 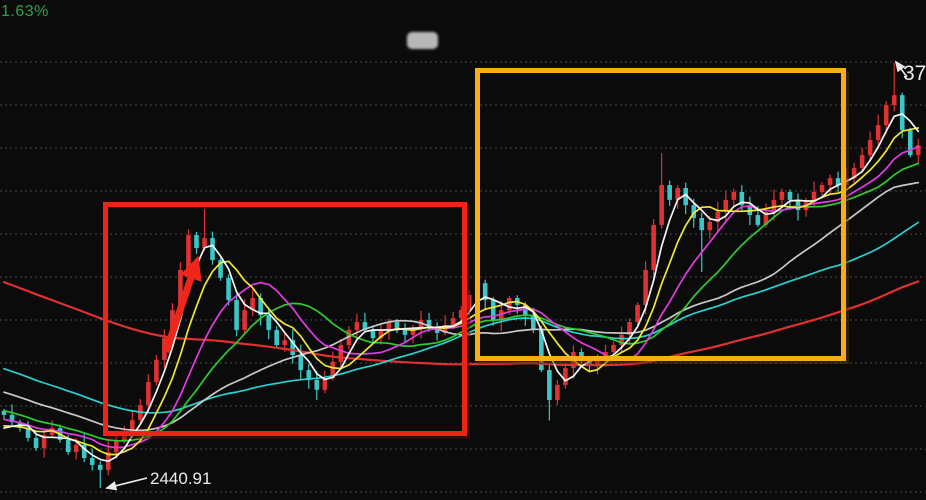 What do you see at coordinates (181, 478) in the screenshot?
I see `low-price-label: 2440.91` at bounding box center [181, 478].